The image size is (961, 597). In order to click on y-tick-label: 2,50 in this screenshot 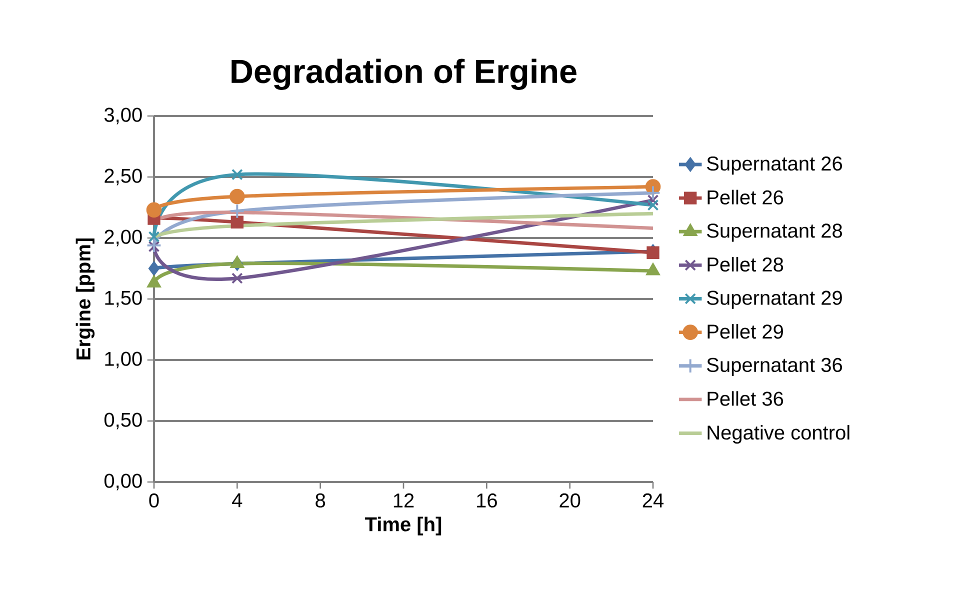, I will do `click(123, 177)`.